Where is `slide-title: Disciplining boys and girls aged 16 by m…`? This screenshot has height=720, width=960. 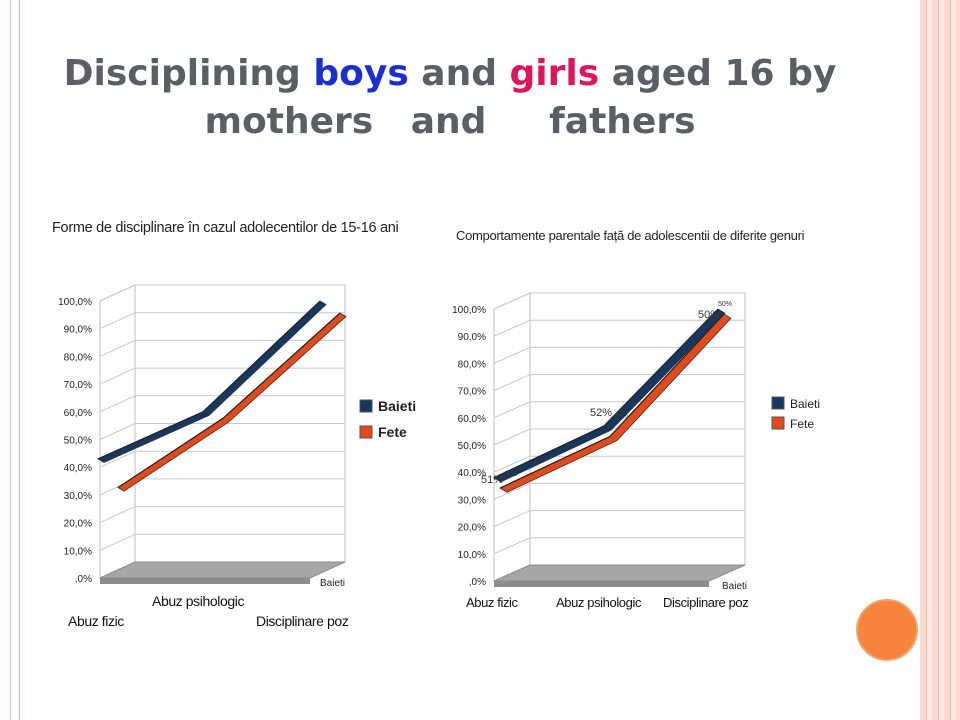
slide-title: Disciplining boys and girls aged 16 by m… is located at coordinates (450, 98).